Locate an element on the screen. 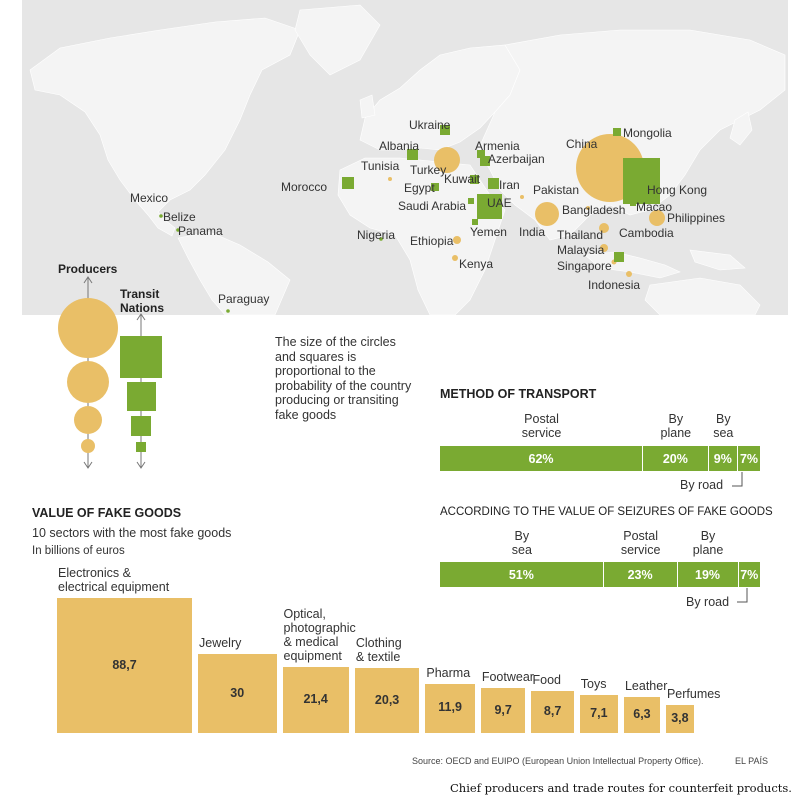 Image resolution: width=807 pixels, height=800 pixels. legend-circle-m is located at coordinates (88, 420).